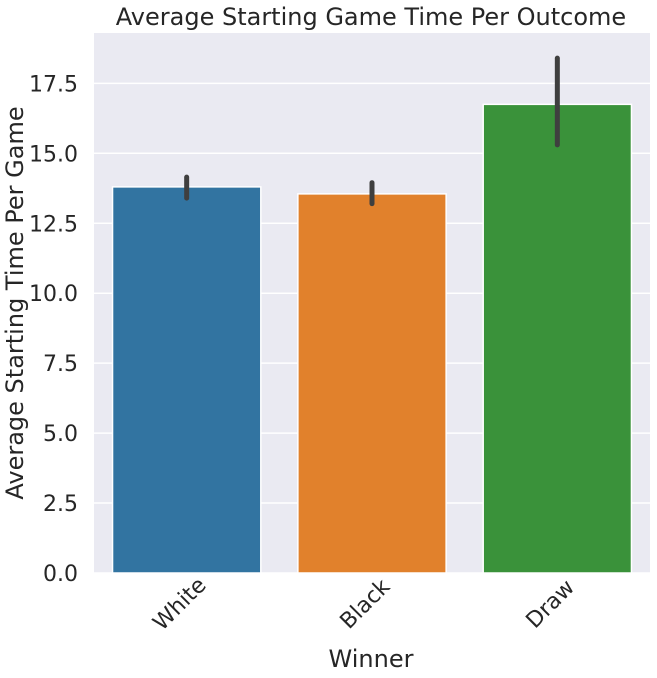 This screenshot has height=678, width=657. I want to click on error-bars, so click(372, 131).